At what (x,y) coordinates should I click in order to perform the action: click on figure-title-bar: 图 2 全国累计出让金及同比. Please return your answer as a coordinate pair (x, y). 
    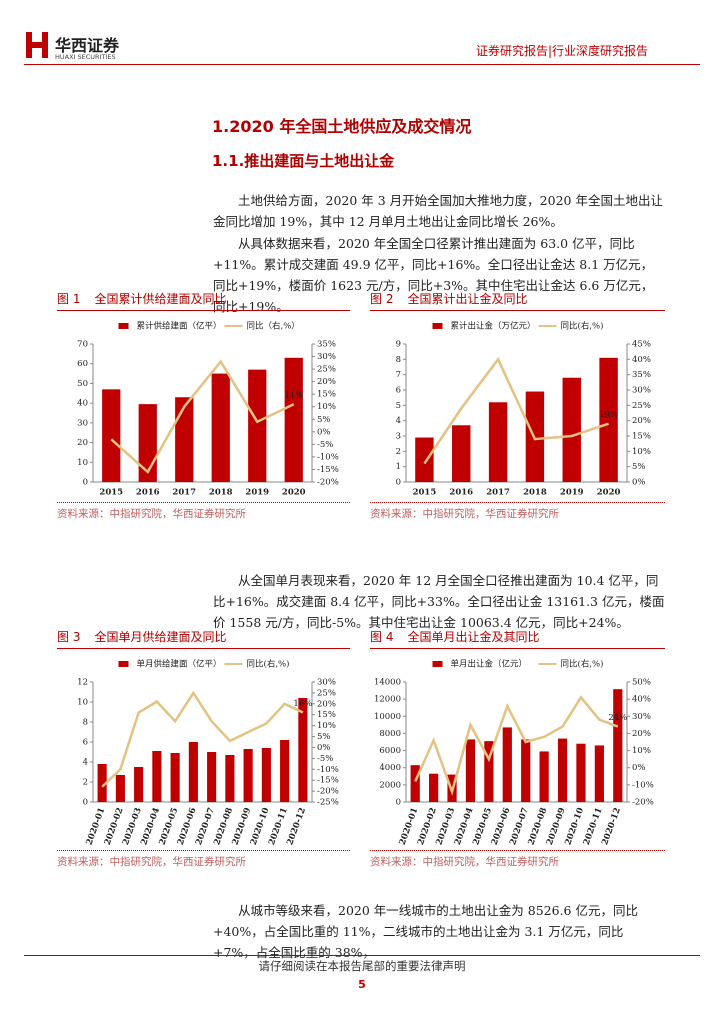
    Looking at the image, I should click on (517, 300).